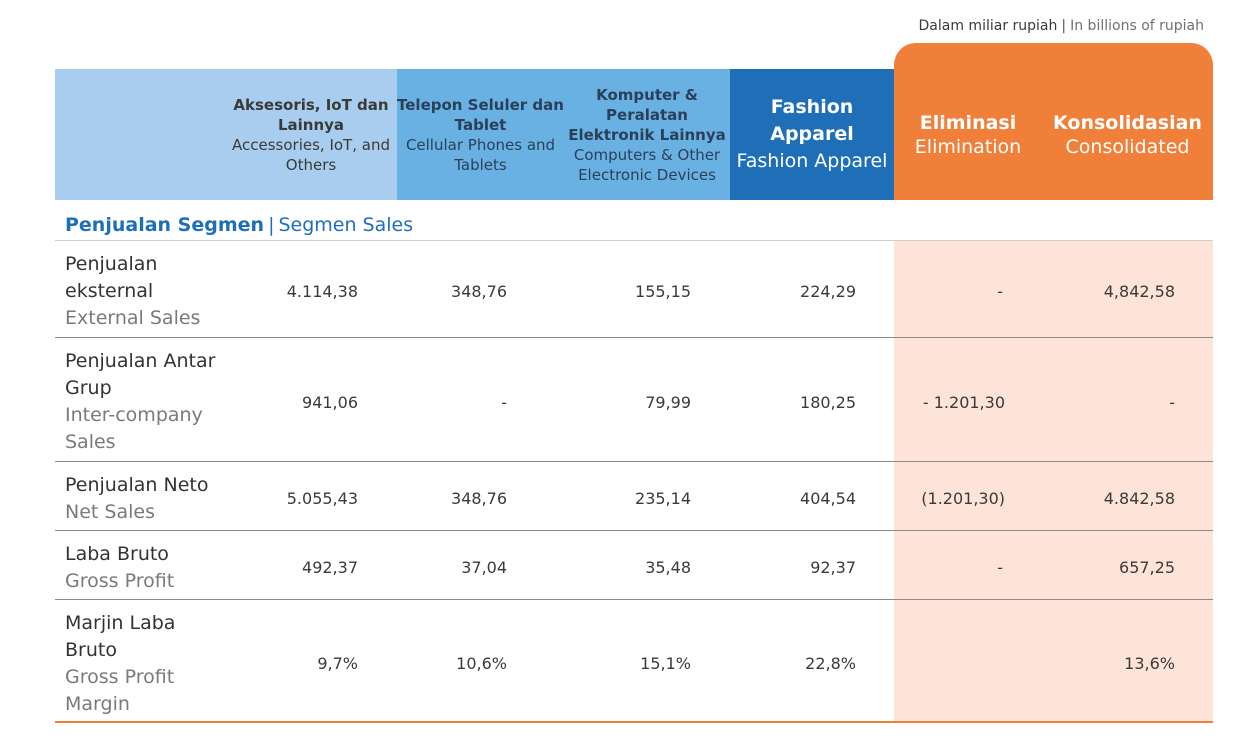 This screenshot has width=1249, height=745. I want to click on value-computers: 235,14, so click(663, 498).